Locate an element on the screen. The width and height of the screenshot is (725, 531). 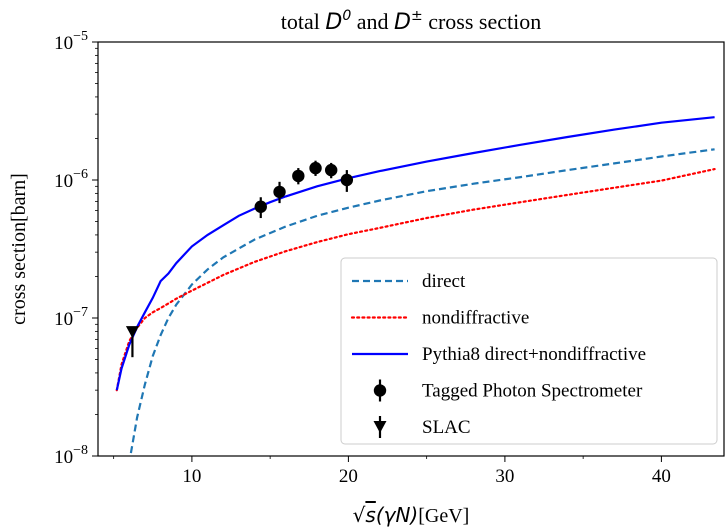
y-axis: 10⁻⁸ 10⁻⁷ 10⁻⁶ 10⁻⁵ is located at coordinates (76, 248).